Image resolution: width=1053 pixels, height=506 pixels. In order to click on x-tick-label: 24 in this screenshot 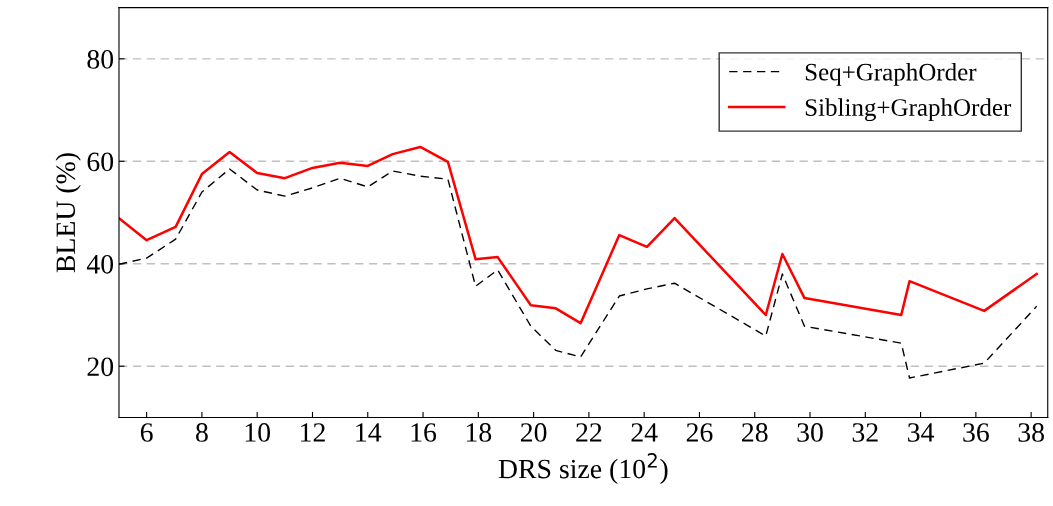, I will do `click(644, 432)`.